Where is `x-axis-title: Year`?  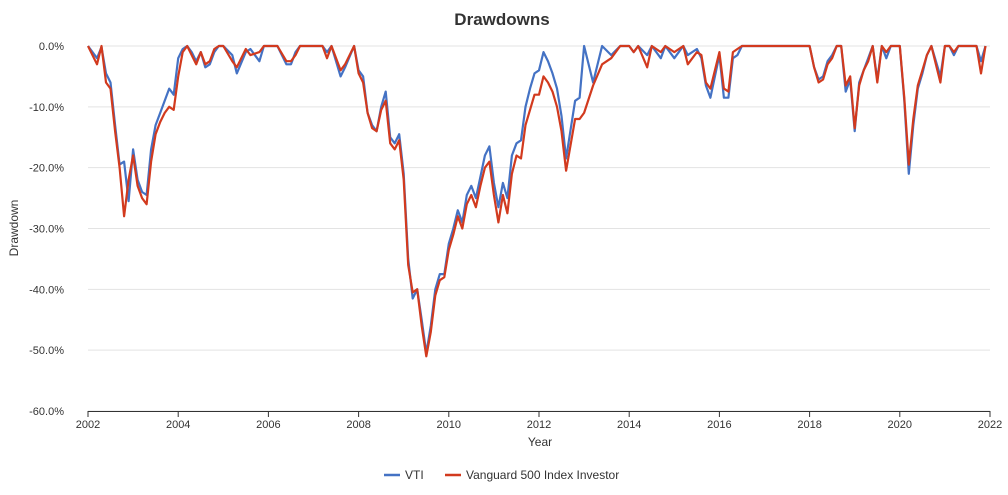
x-axis-title: Year is located at coordinates (540, 442).